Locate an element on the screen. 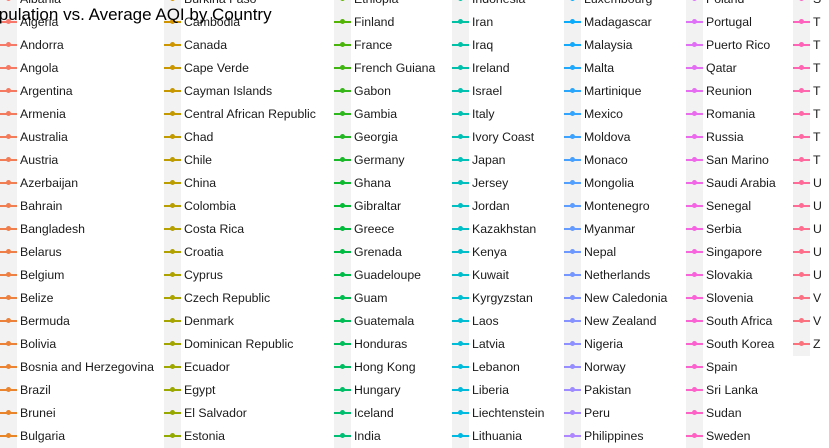  legend-label: Australia is located at coordinates (44, 137).